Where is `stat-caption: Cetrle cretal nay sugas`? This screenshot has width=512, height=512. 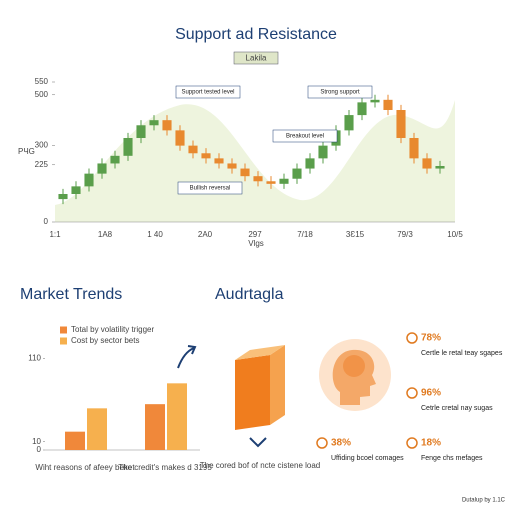
stat-caption: Cetrle cretal nay sugas is located at coordinates (457, 408).